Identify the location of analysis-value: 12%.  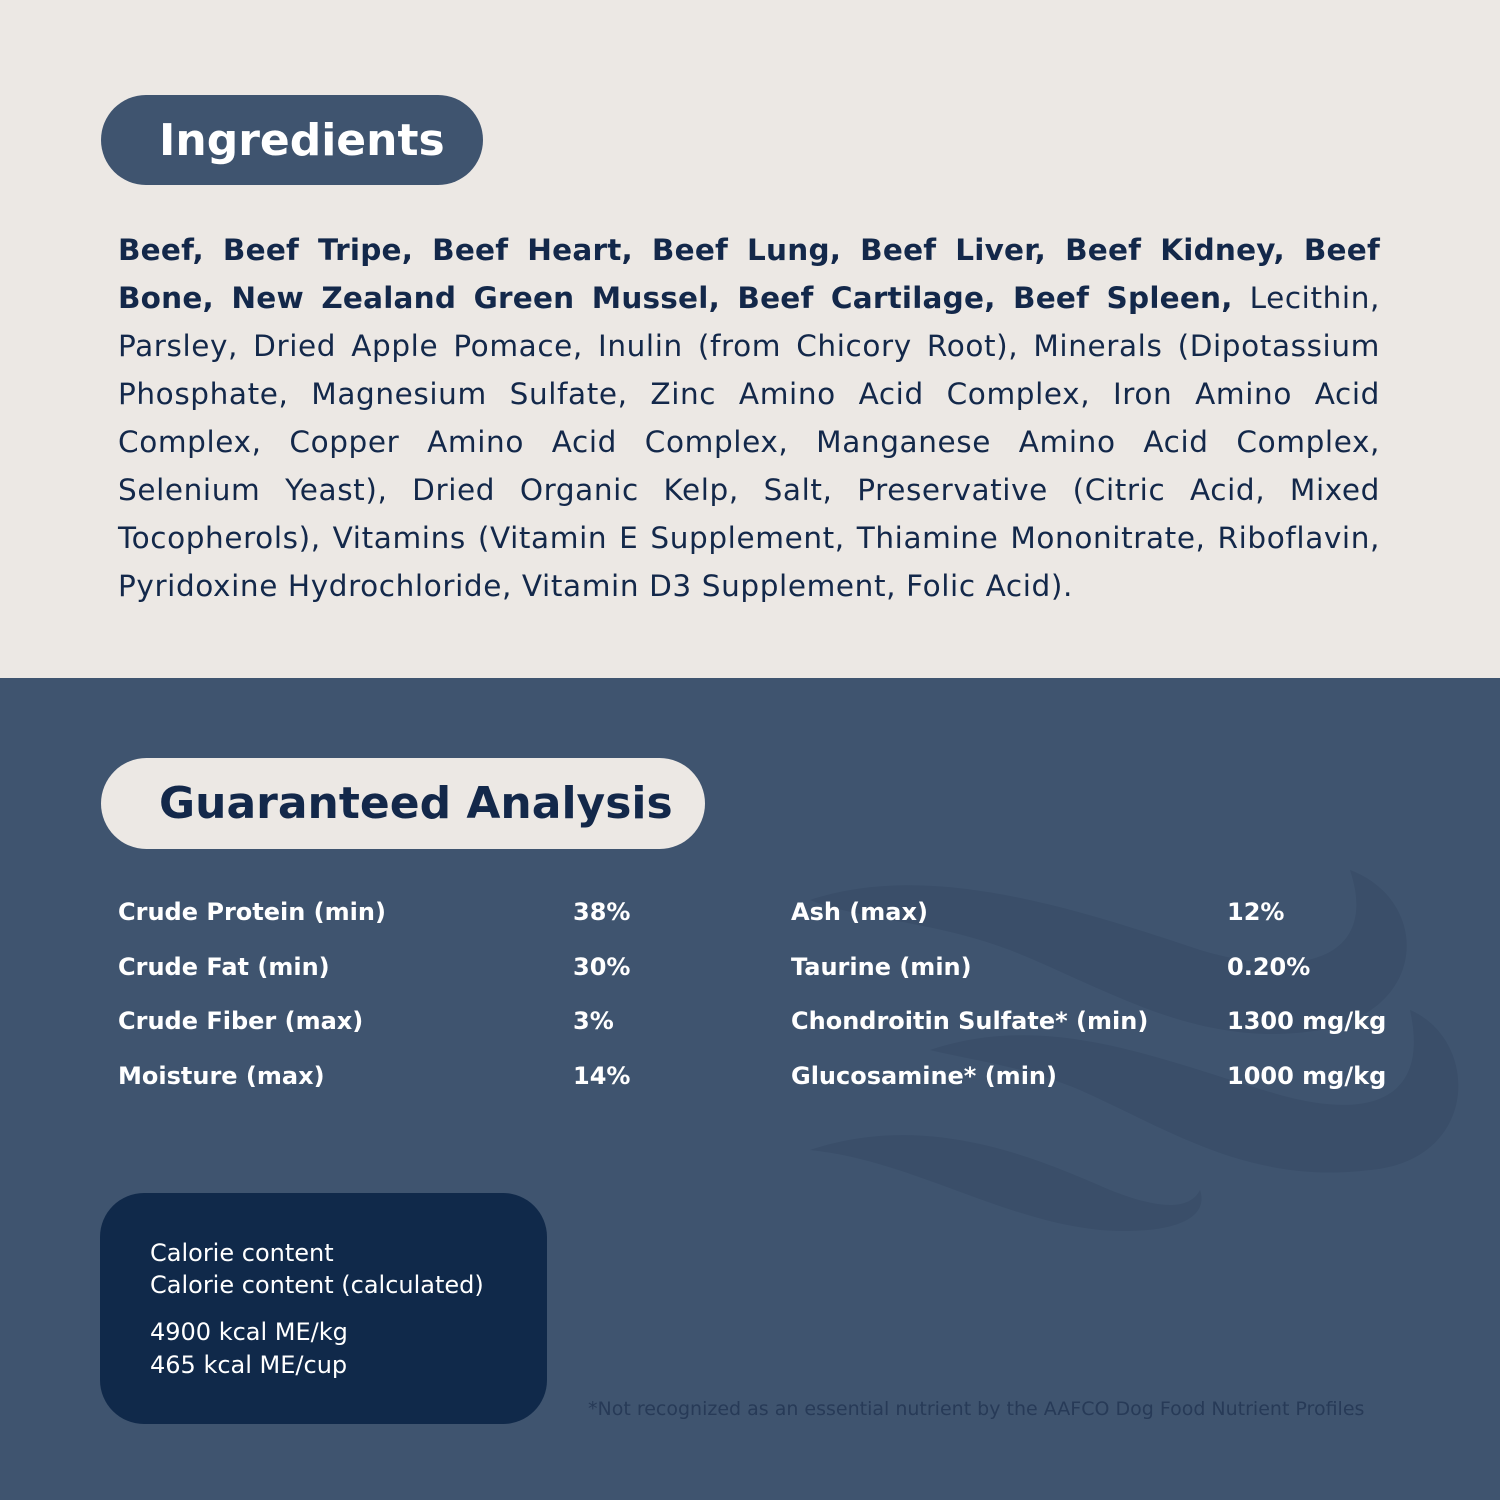
(1256, 912).